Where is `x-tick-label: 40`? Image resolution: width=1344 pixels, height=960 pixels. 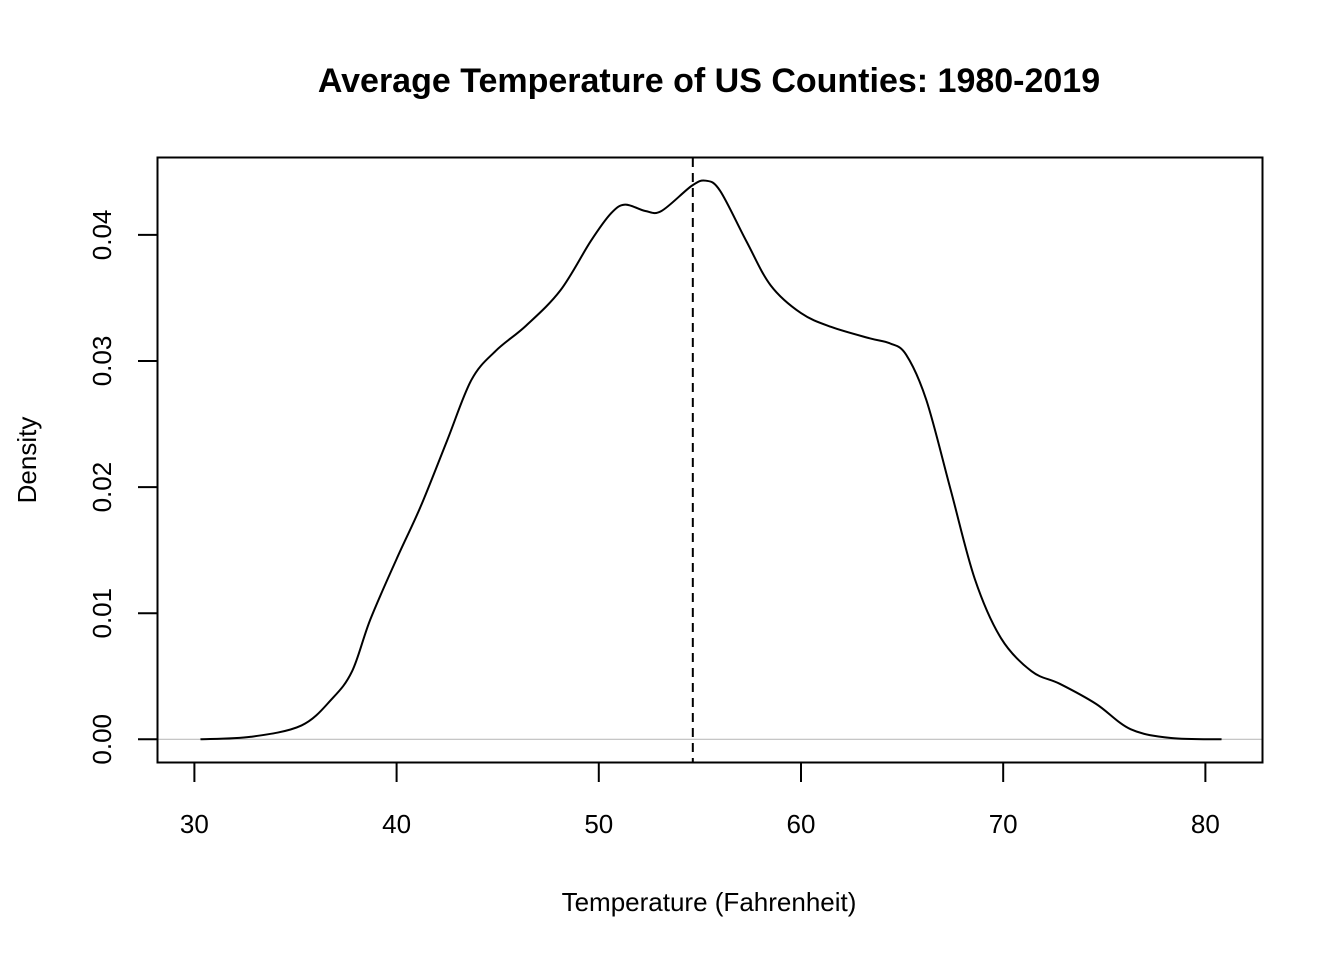 x-tick-label: 40 is located at coordinates (396, 824).